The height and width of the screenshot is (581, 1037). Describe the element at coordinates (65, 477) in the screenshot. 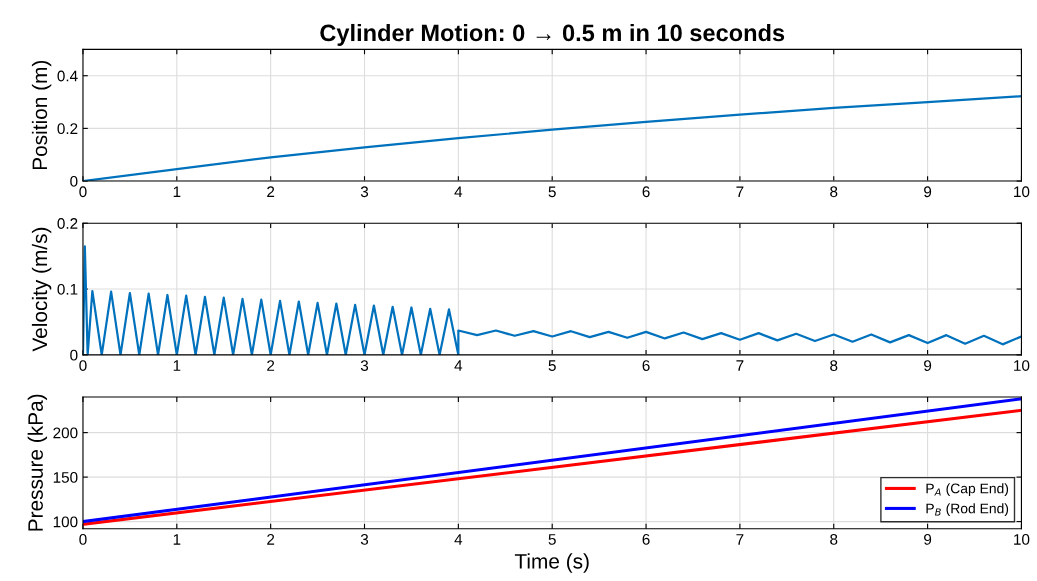

I see `y-tick-label: 150` at that location.